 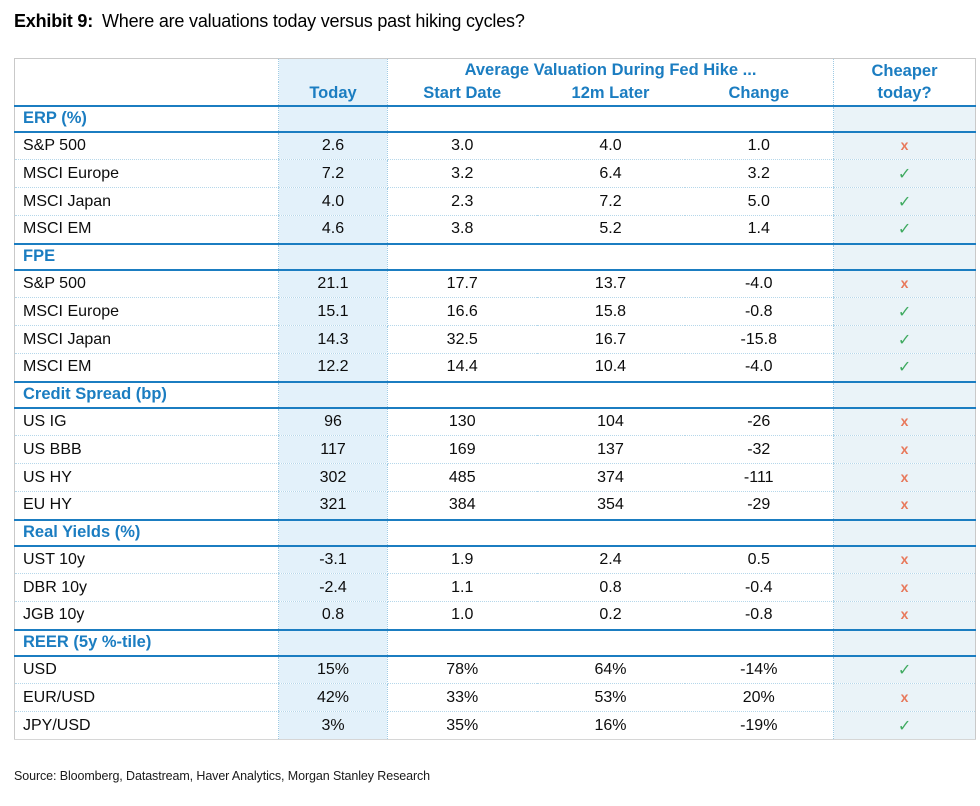 What do you see at coordinates (333, 449) in the screenshot?
I see `cell-today: 117` at bounding box center [333, 449].